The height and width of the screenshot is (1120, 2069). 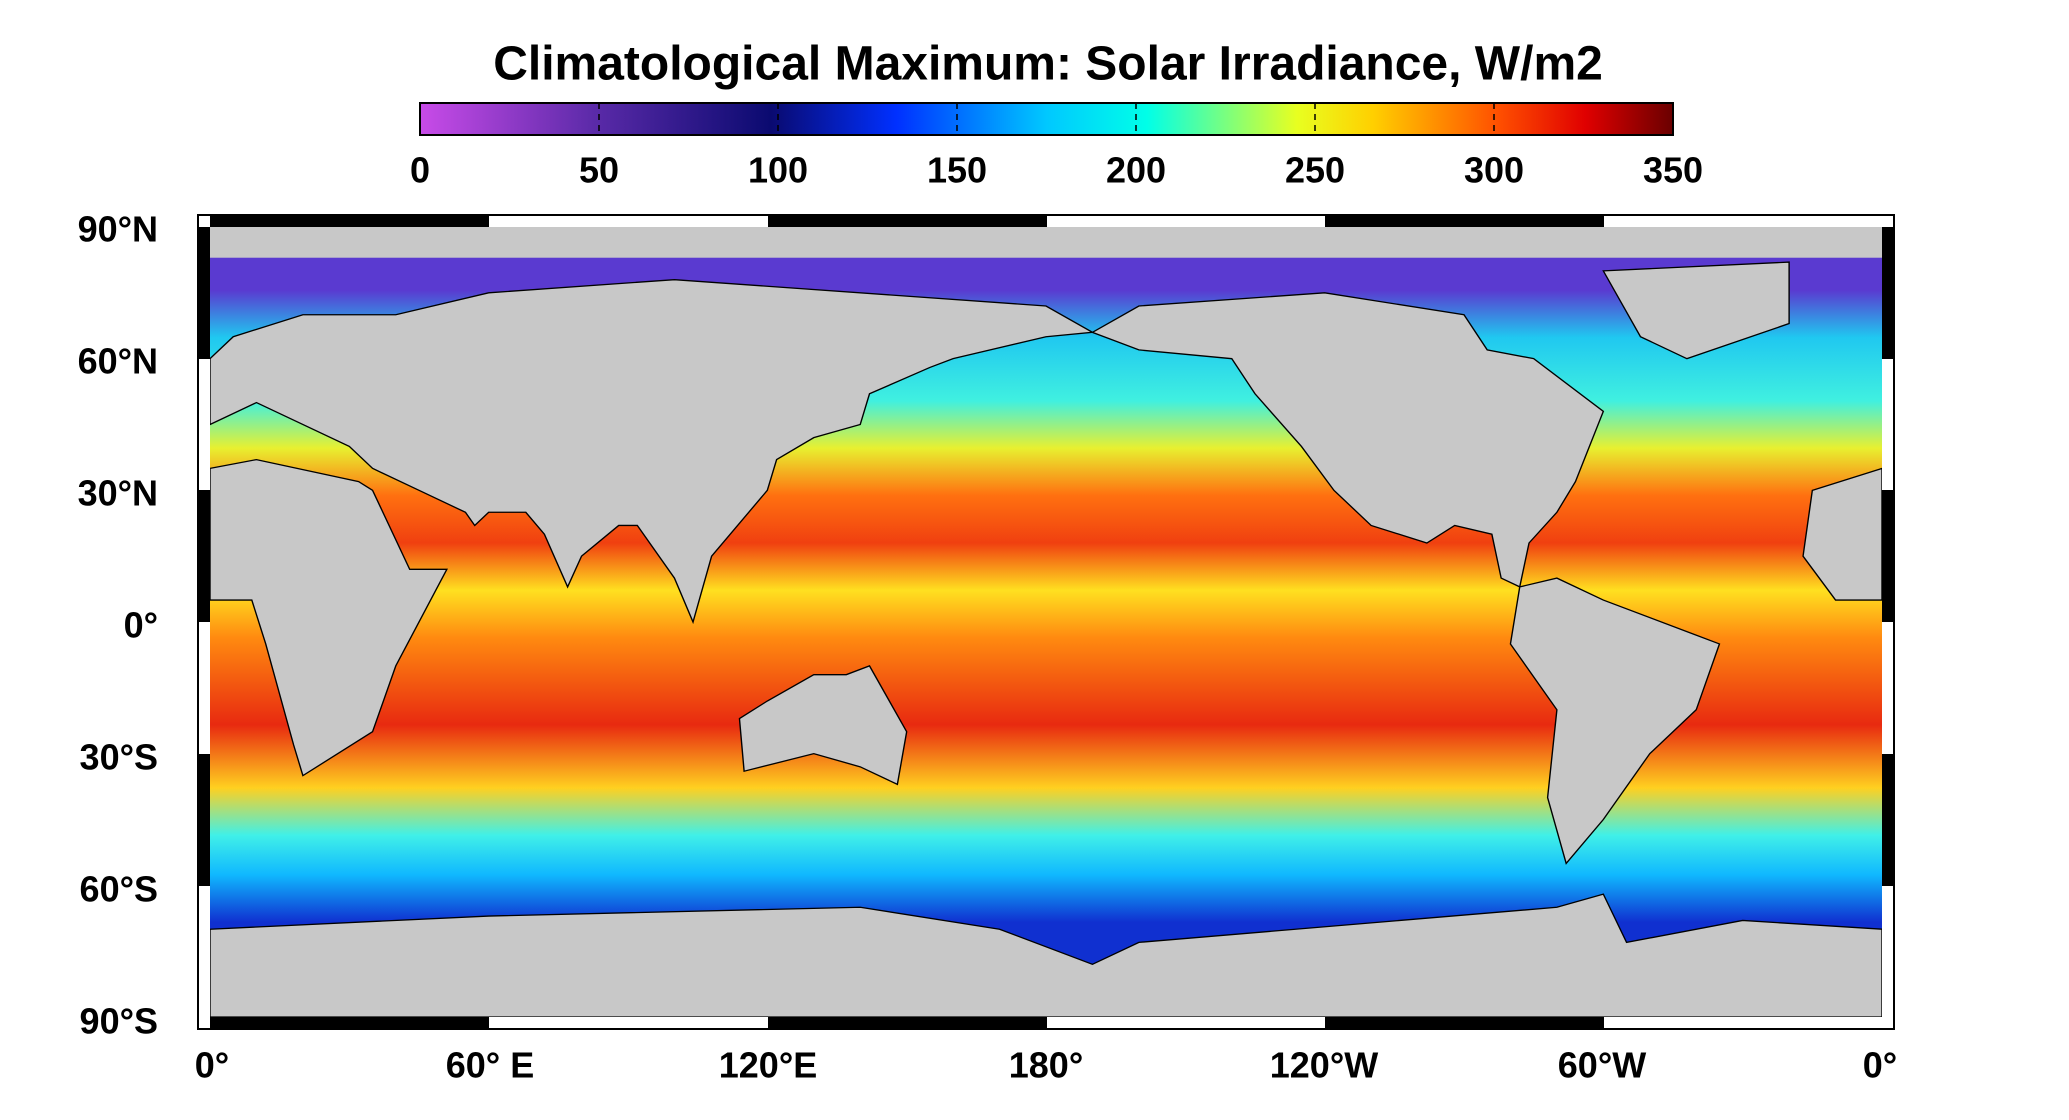 I want to click on lat-label: 60°S, so click(x=119, y=889).